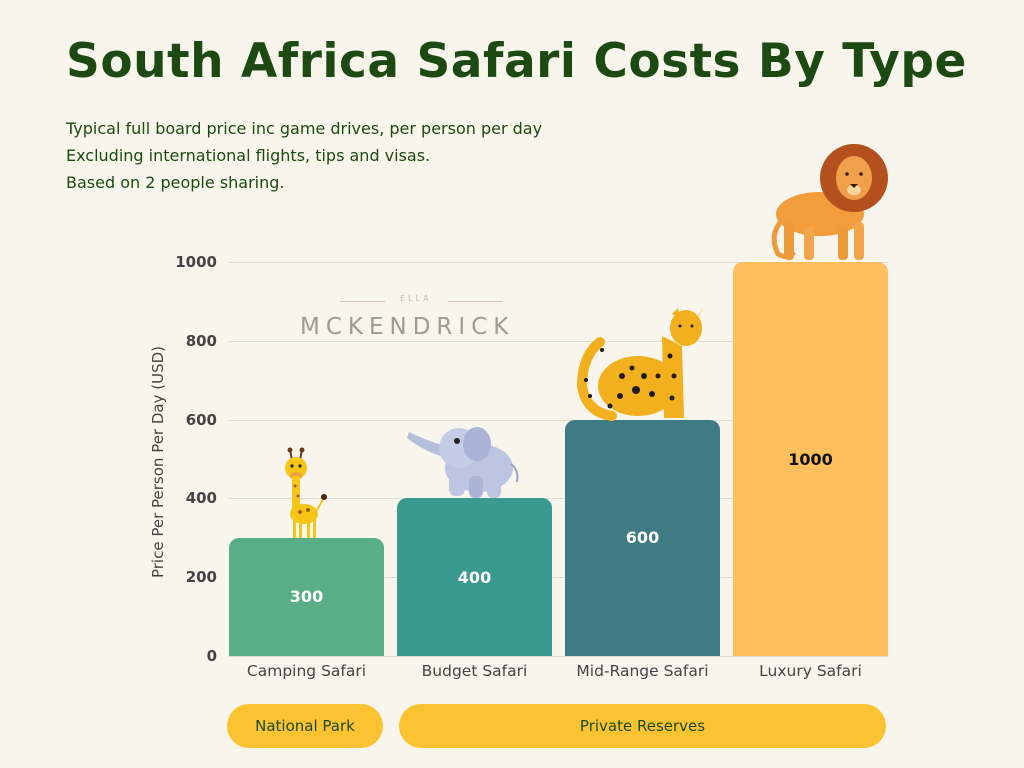 Image resolution: width=1024 pixels, height=768 pixels. Describe the element at coordinates (558, 656) in the screenshot. I see `baseline` at that location.